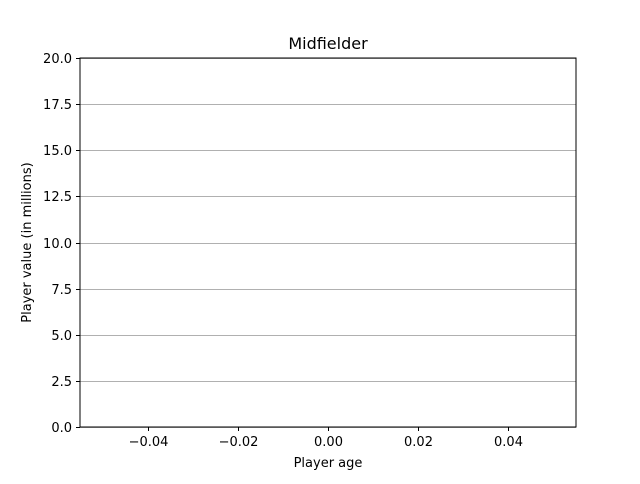 This screenshot has width=640, height=484. What do you see at coordinates (57, 244) in the screenshot?
I see `y-tick-label: 10.0` at bounding box center [57, 244].